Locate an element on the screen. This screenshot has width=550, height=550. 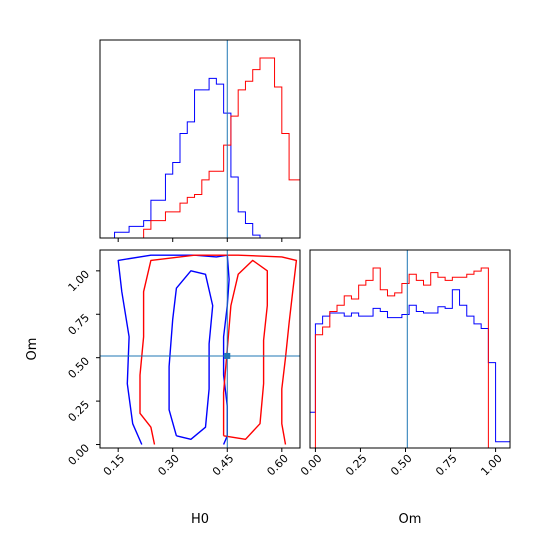
contour-x-ticks: 0.15 0.30 0.45 0.60 is located at coordinates (196, 463).